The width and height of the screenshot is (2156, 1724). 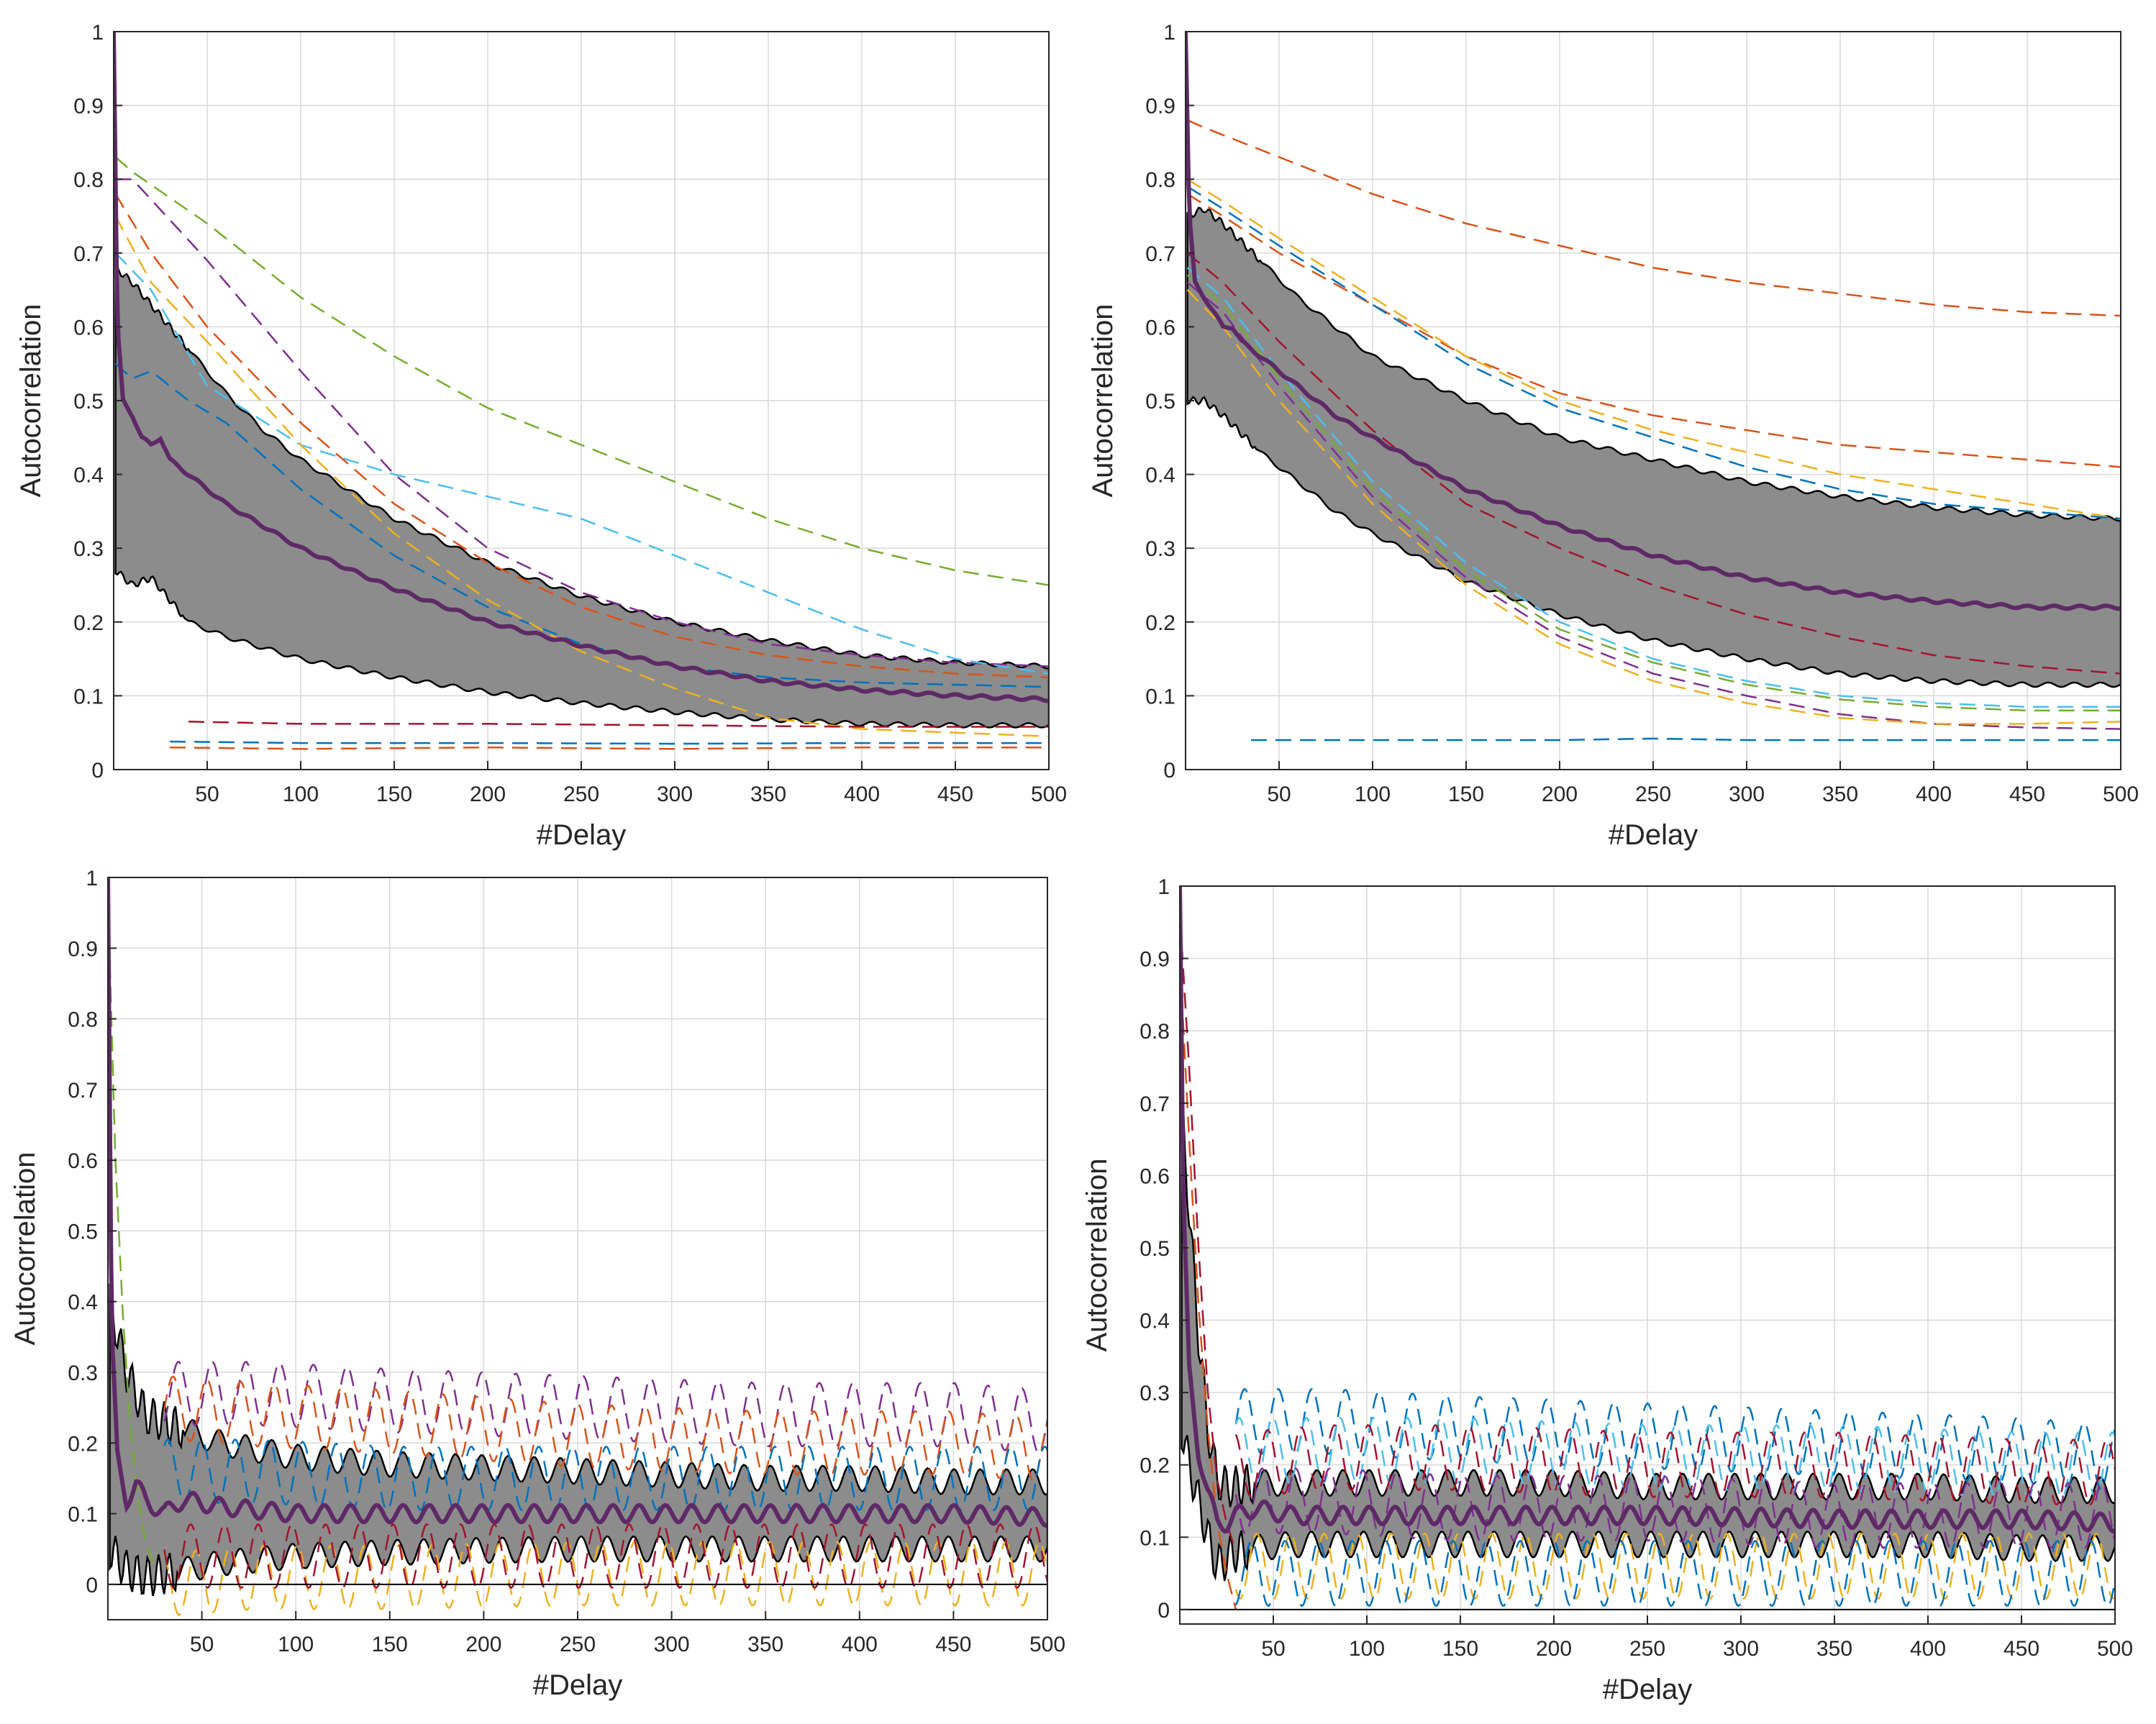 I want to click on mean-line, so click(x=1653, y=321).